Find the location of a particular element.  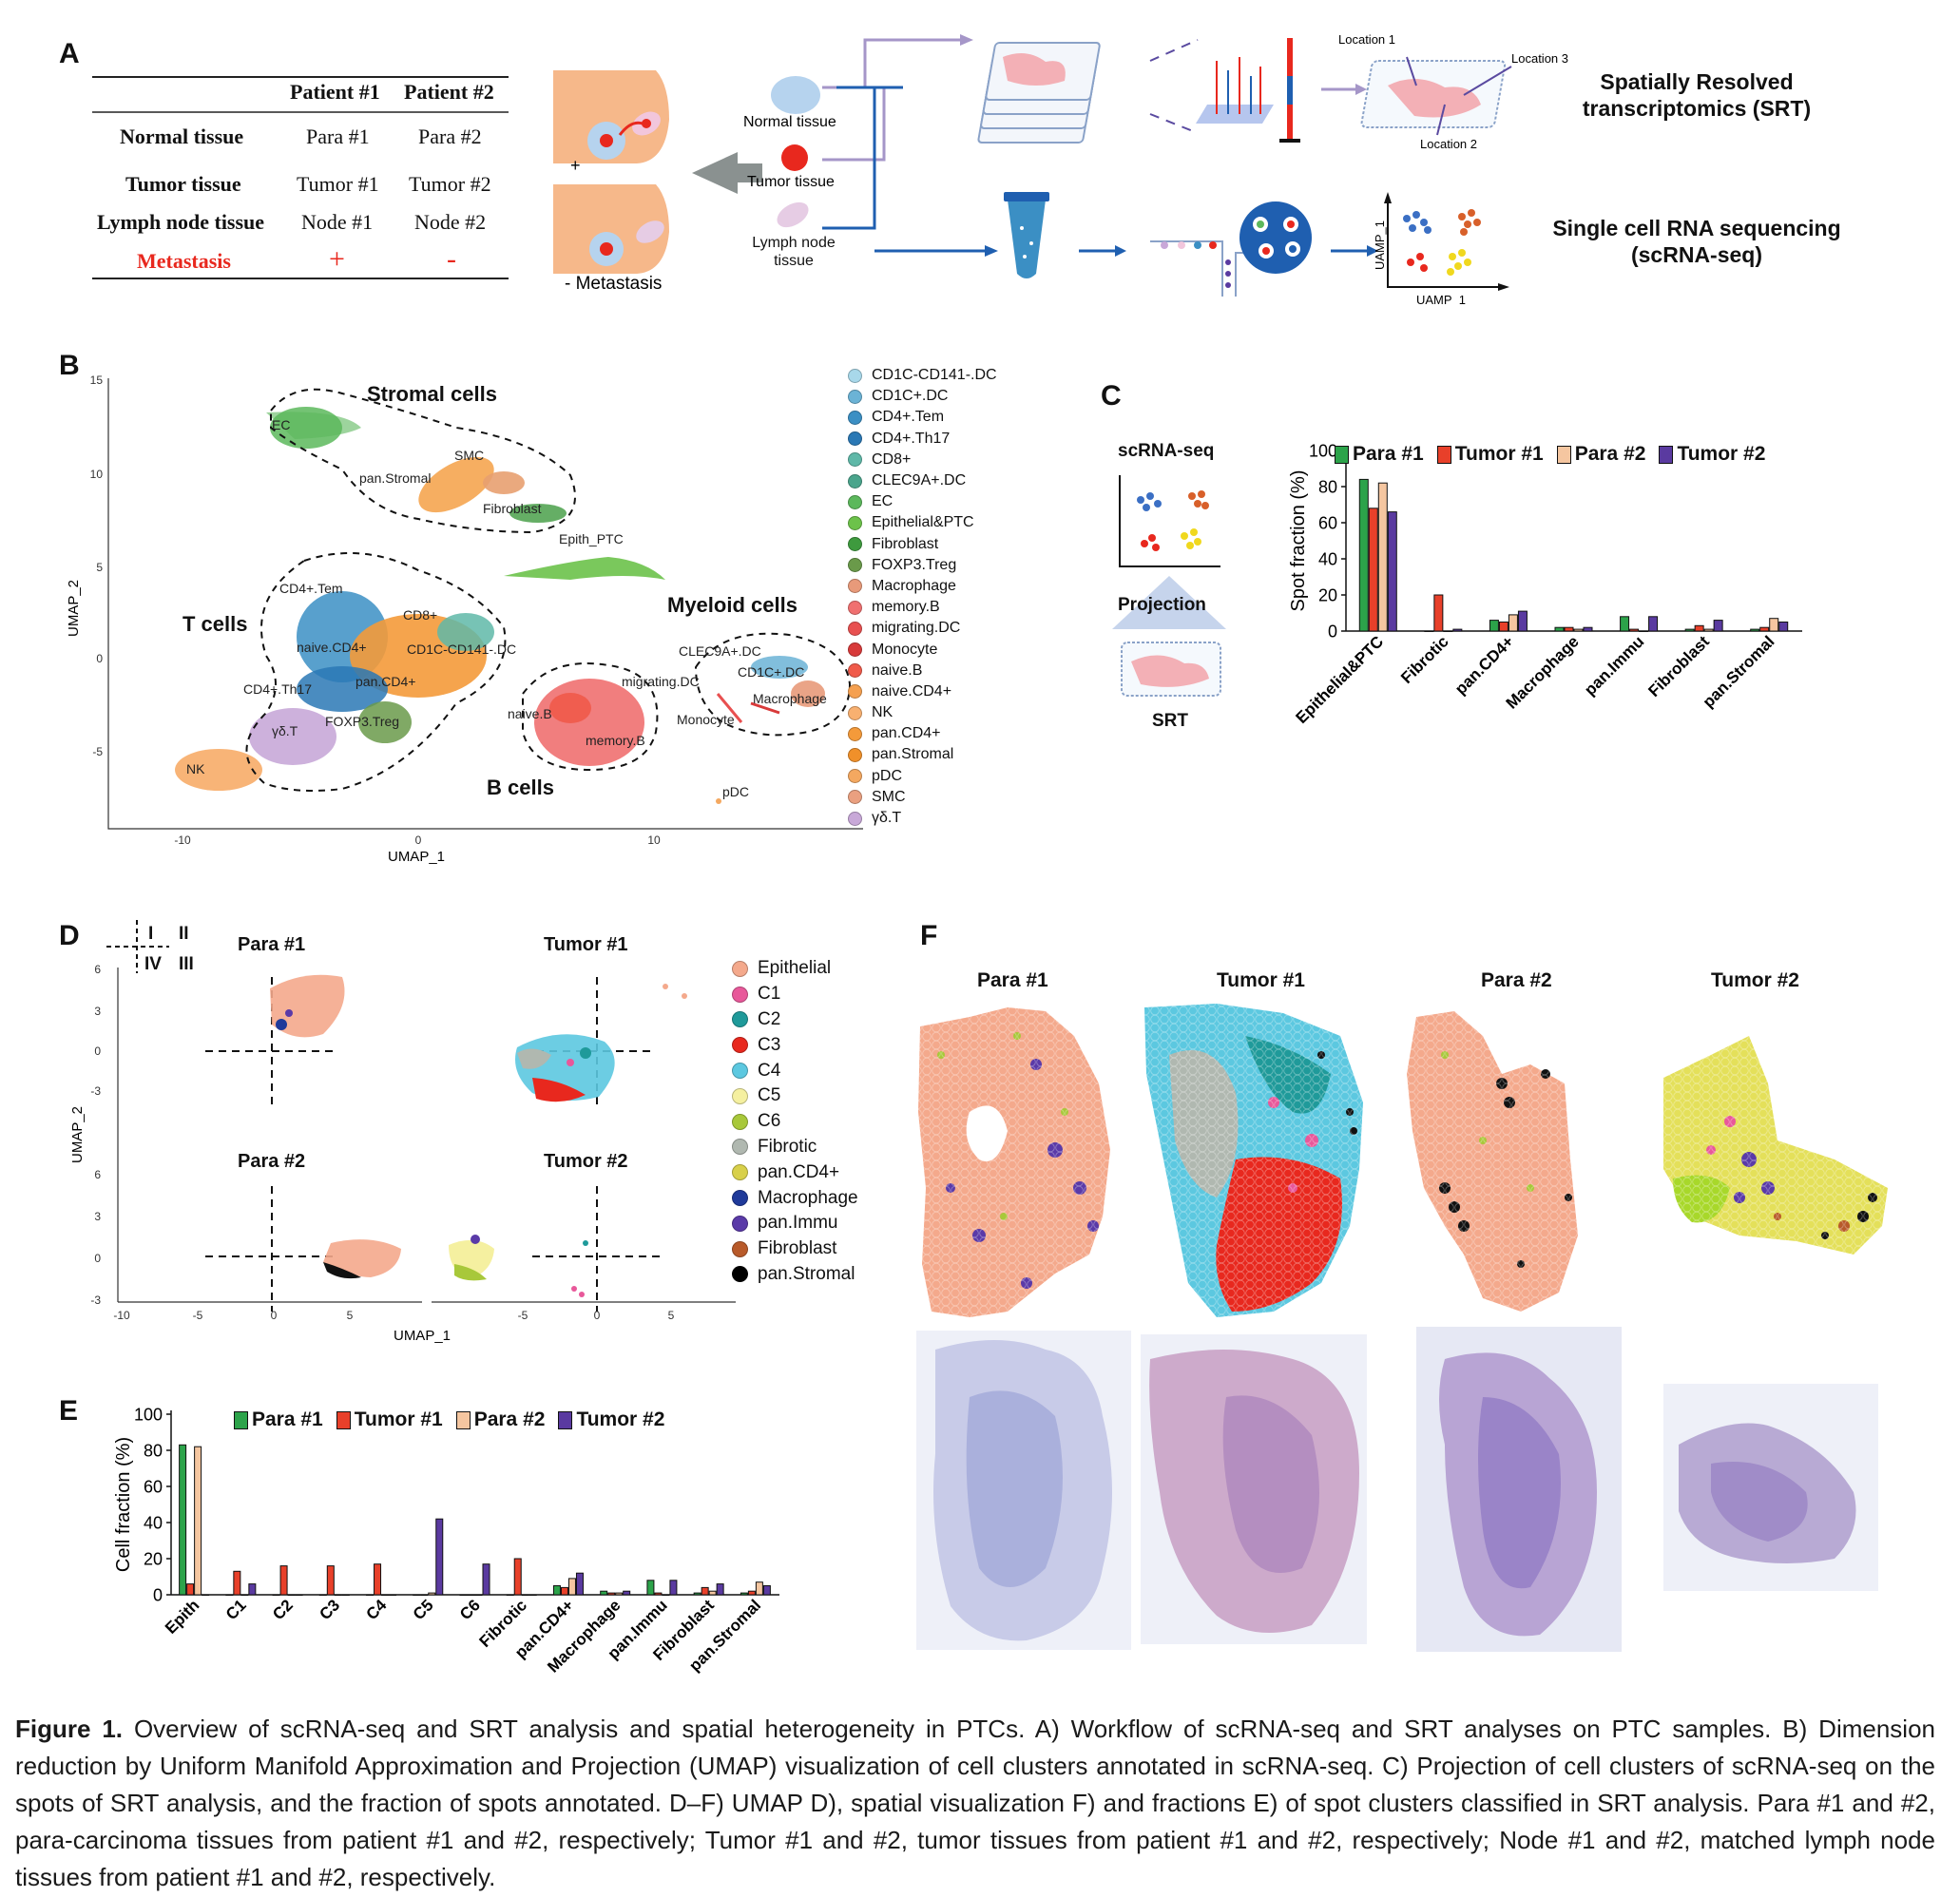

legend-label: Tumor #2 is located at coordinates (620, 1419).